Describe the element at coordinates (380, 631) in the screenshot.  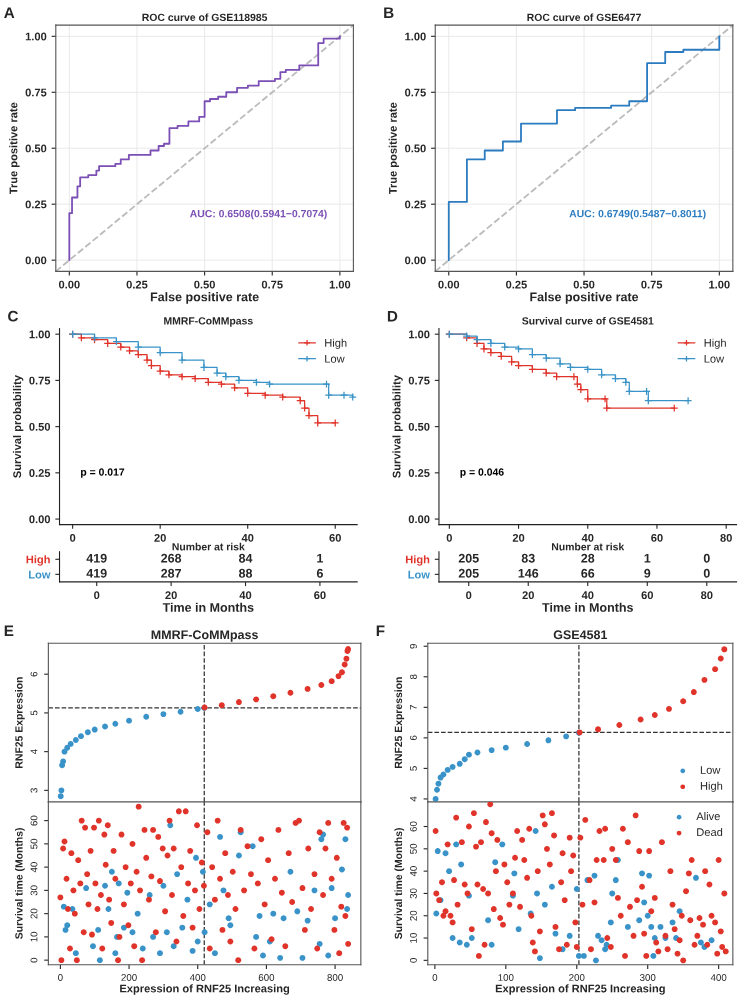
I see `text: F` at that location.